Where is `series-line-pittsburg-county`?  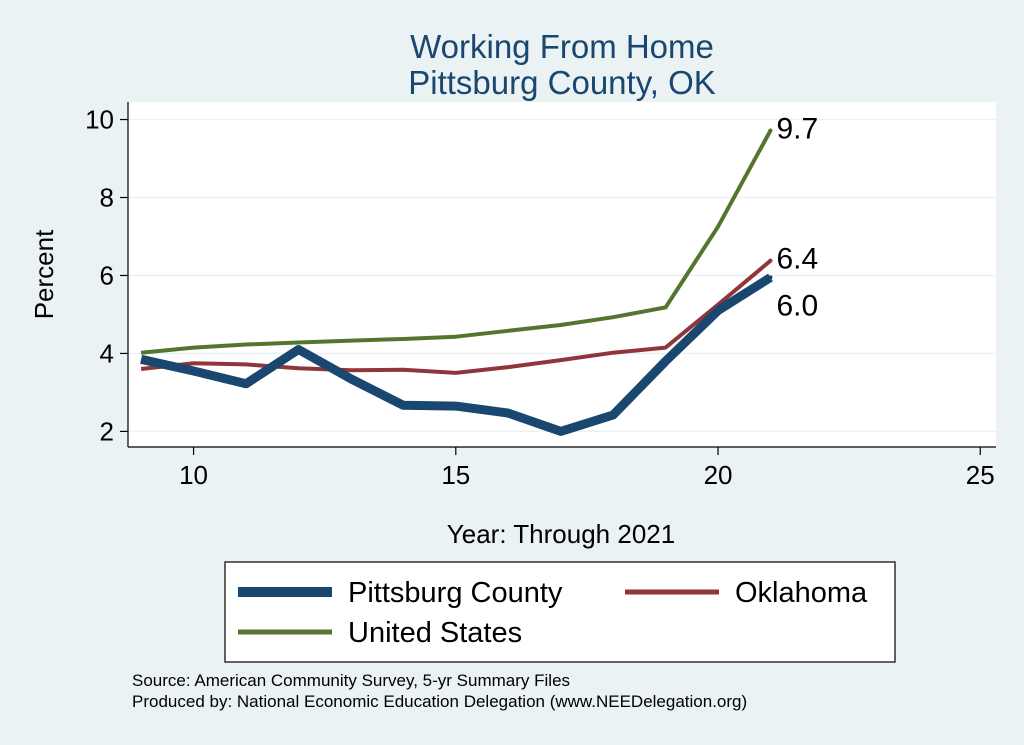
series-line-pittsburg-county is located at coordinates (456, 354).